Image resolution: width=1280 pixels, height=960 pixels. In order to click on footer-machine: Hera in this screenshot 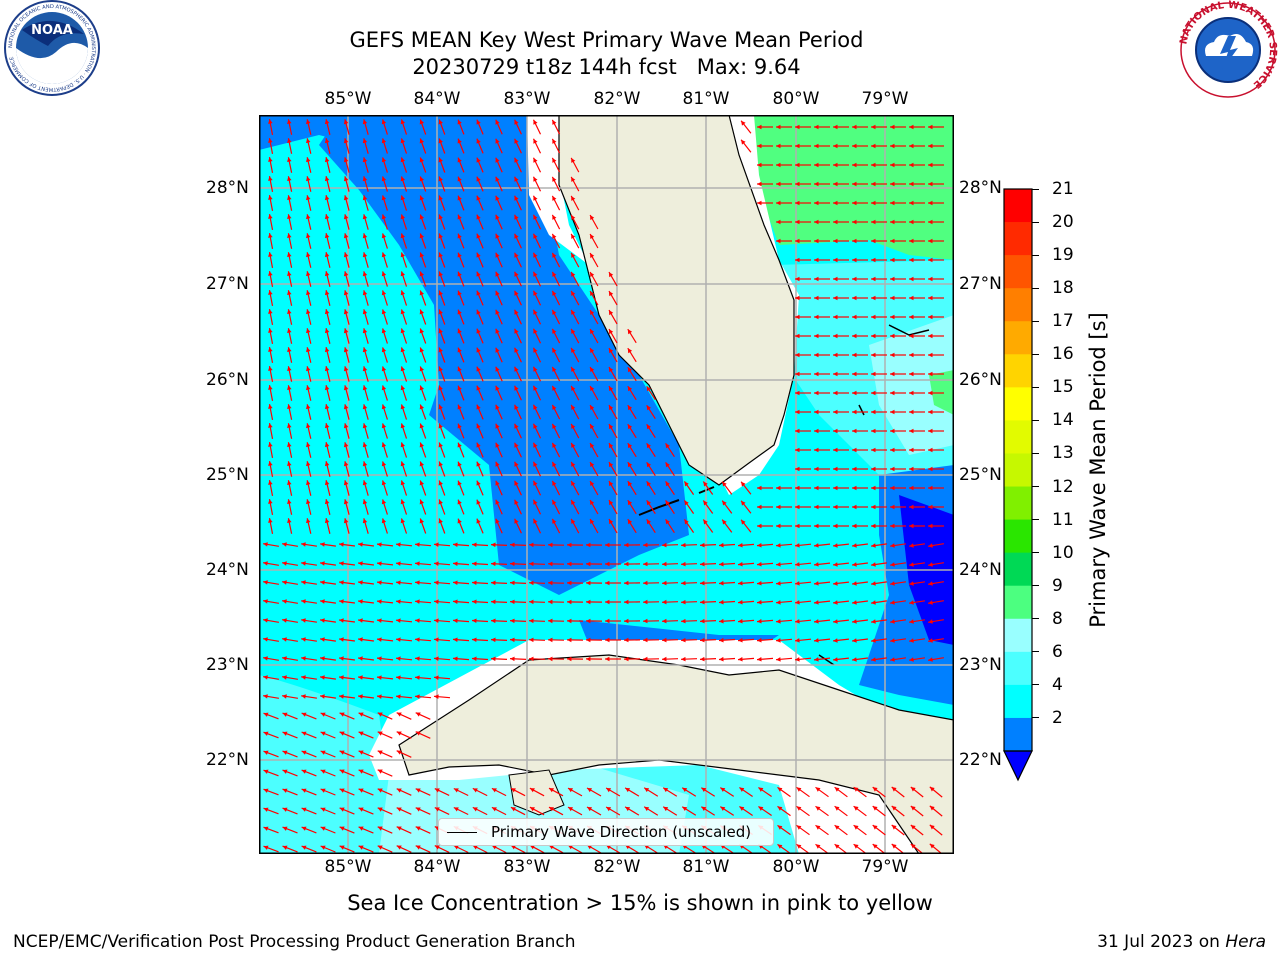, I will do `click(1245, 942)`.